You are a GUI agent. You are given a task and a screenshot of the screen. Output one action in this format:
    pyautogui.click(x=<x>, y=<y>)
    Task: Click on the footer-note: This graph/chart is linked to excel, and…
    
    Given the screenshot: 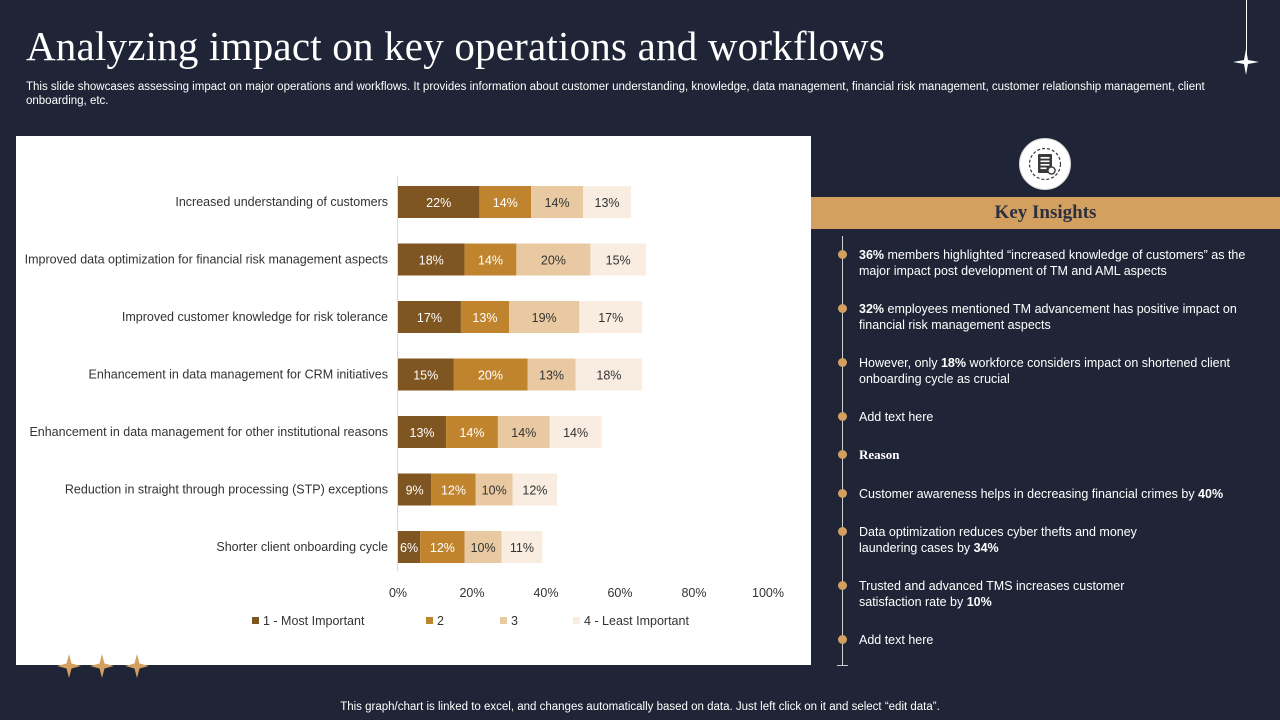 What is the action you would take?
    pyautogui.click(x=640, y=707)
    